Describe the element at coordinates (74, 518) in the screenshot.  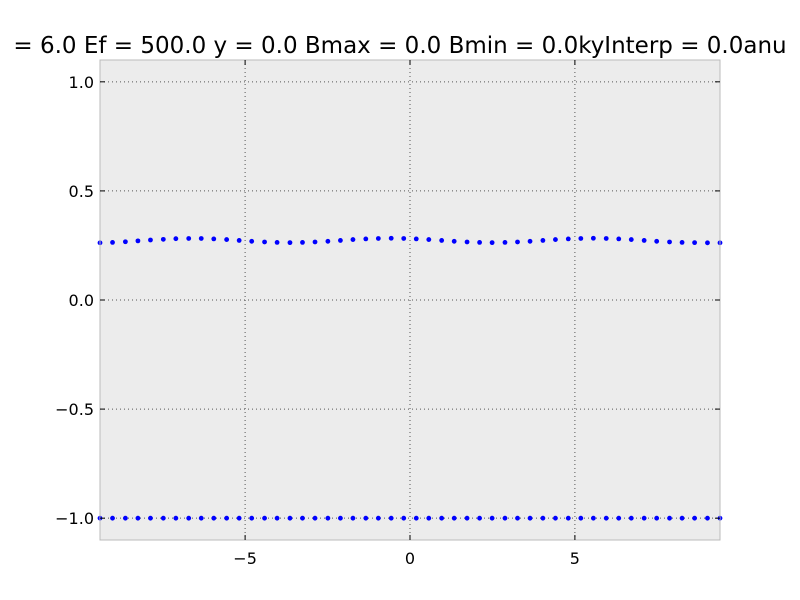
I see `y-tick-label: −1.0` at that location.